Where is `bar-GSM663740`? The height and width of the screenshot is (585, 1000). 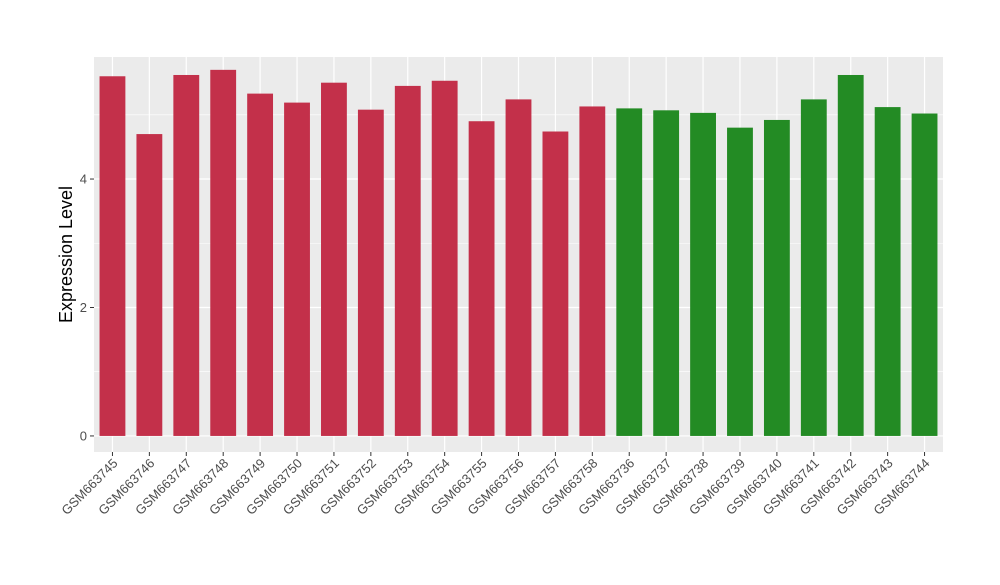 bar-GSM663740 is located at coordinates (776, 277).